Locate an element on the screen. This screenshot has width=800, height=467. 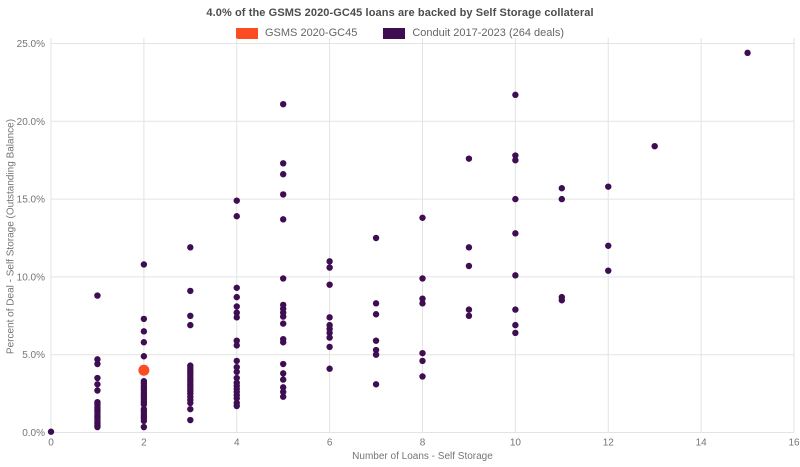
legend-swatch-conduit is located at coordinates (394, 33).